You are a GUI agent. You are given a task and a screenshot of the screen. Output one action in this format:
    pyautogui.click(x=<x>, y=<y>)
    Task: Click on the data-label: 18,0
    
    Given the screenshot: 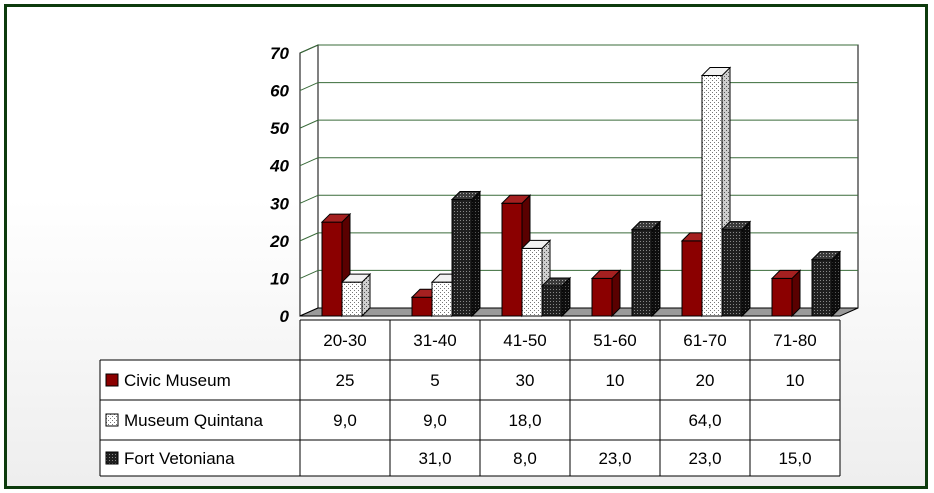 What is the action you would take?
    pyautogui.click(x=524, y=420)
    